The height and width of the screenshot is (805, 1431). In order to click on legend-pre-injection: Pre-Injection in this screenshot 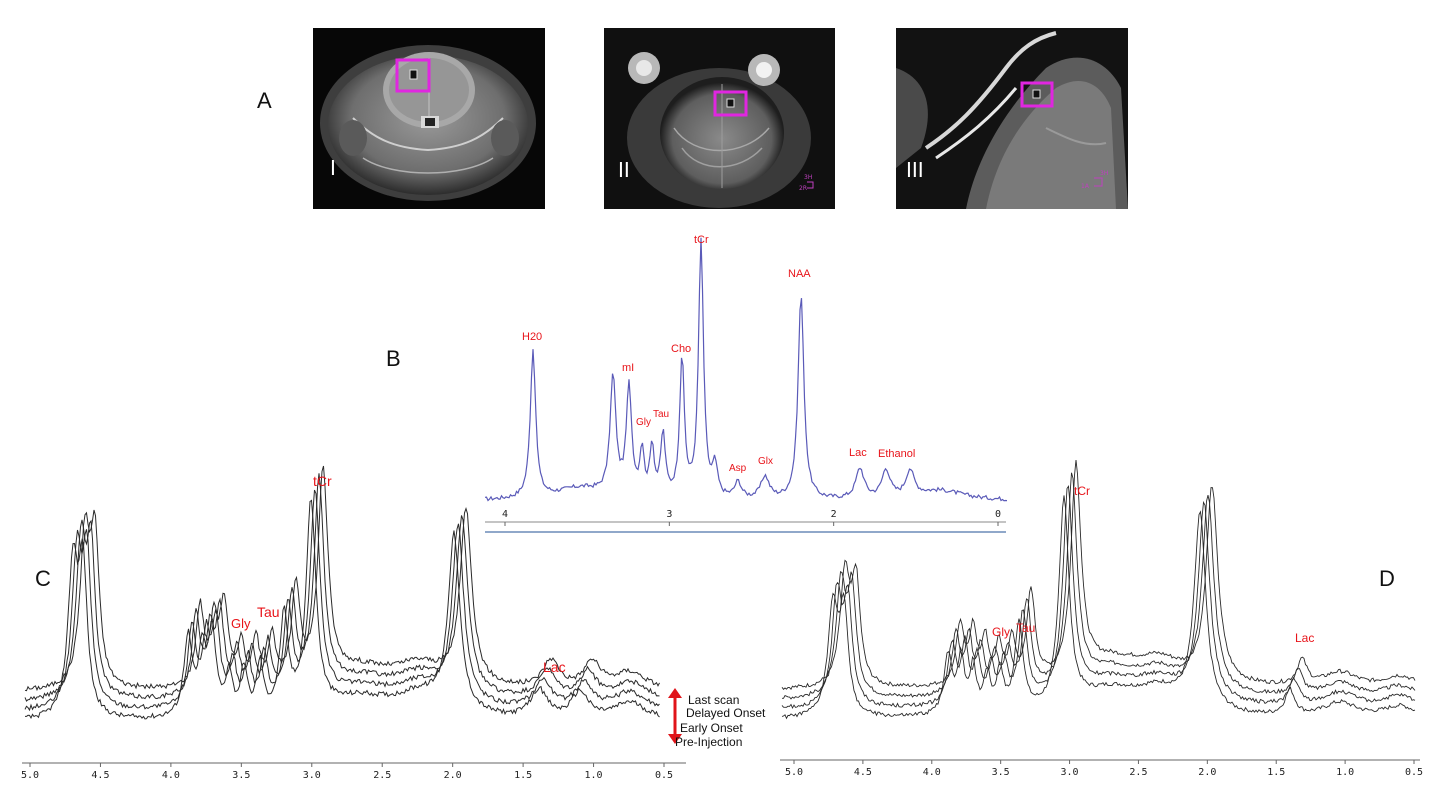, I will do `click(708, 742)`.